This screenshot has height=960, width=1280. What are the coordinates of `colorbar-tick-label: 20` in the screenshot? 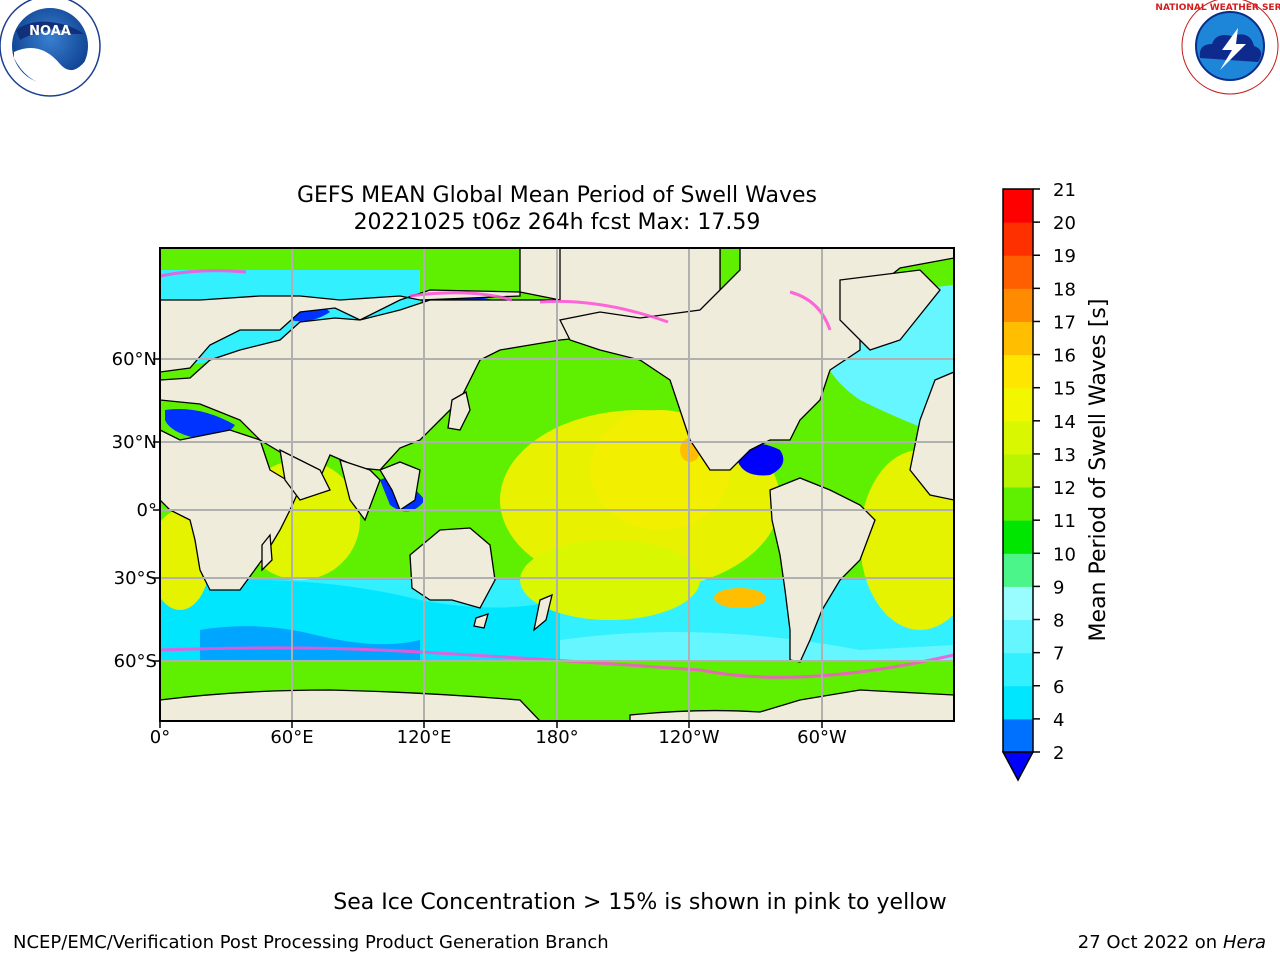 It's located at (1064, 223).